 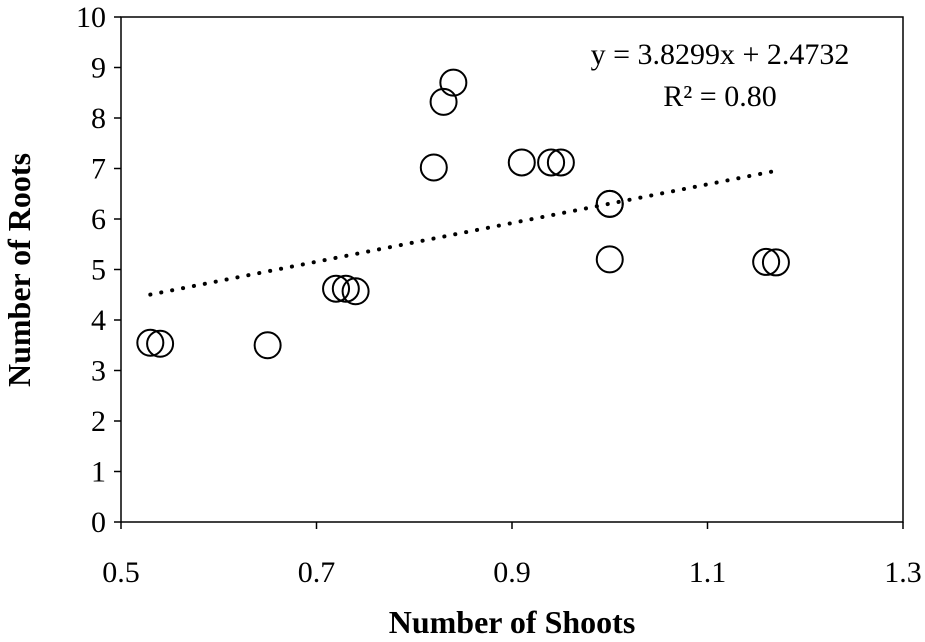 I want to click on x-tick-label: 0.5, so click(x=121, y=572).